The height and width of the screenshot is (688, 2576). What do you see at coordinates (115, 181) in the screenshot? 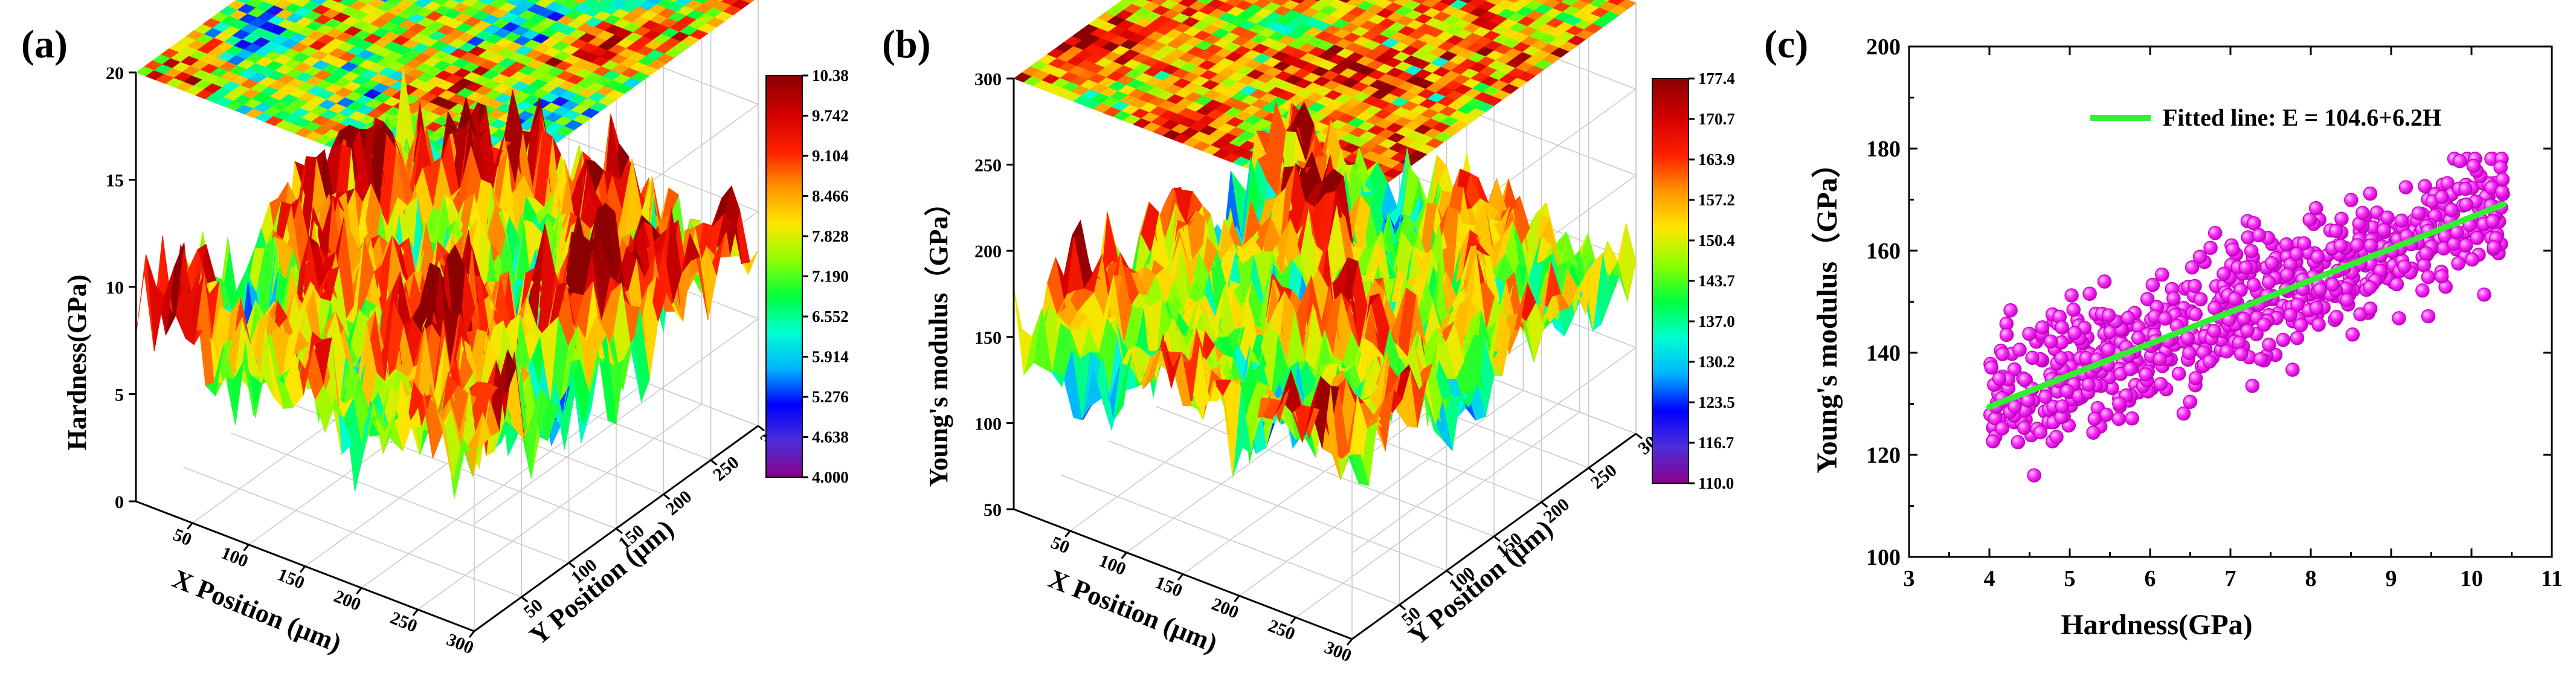
I see `z-tick-label: 15` at bounding box center [115, 181].